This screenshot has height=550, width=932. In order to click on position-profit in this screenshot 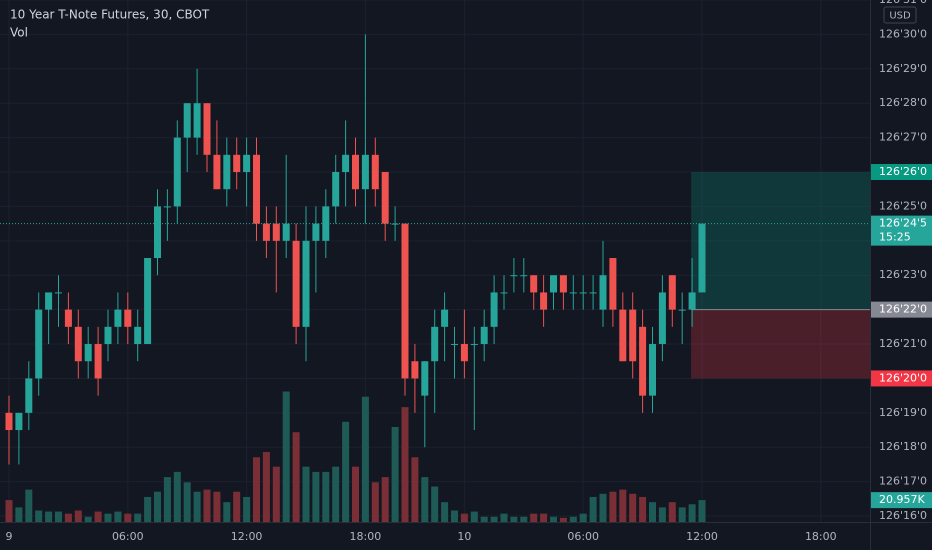, I will do `click(780, 241)`.